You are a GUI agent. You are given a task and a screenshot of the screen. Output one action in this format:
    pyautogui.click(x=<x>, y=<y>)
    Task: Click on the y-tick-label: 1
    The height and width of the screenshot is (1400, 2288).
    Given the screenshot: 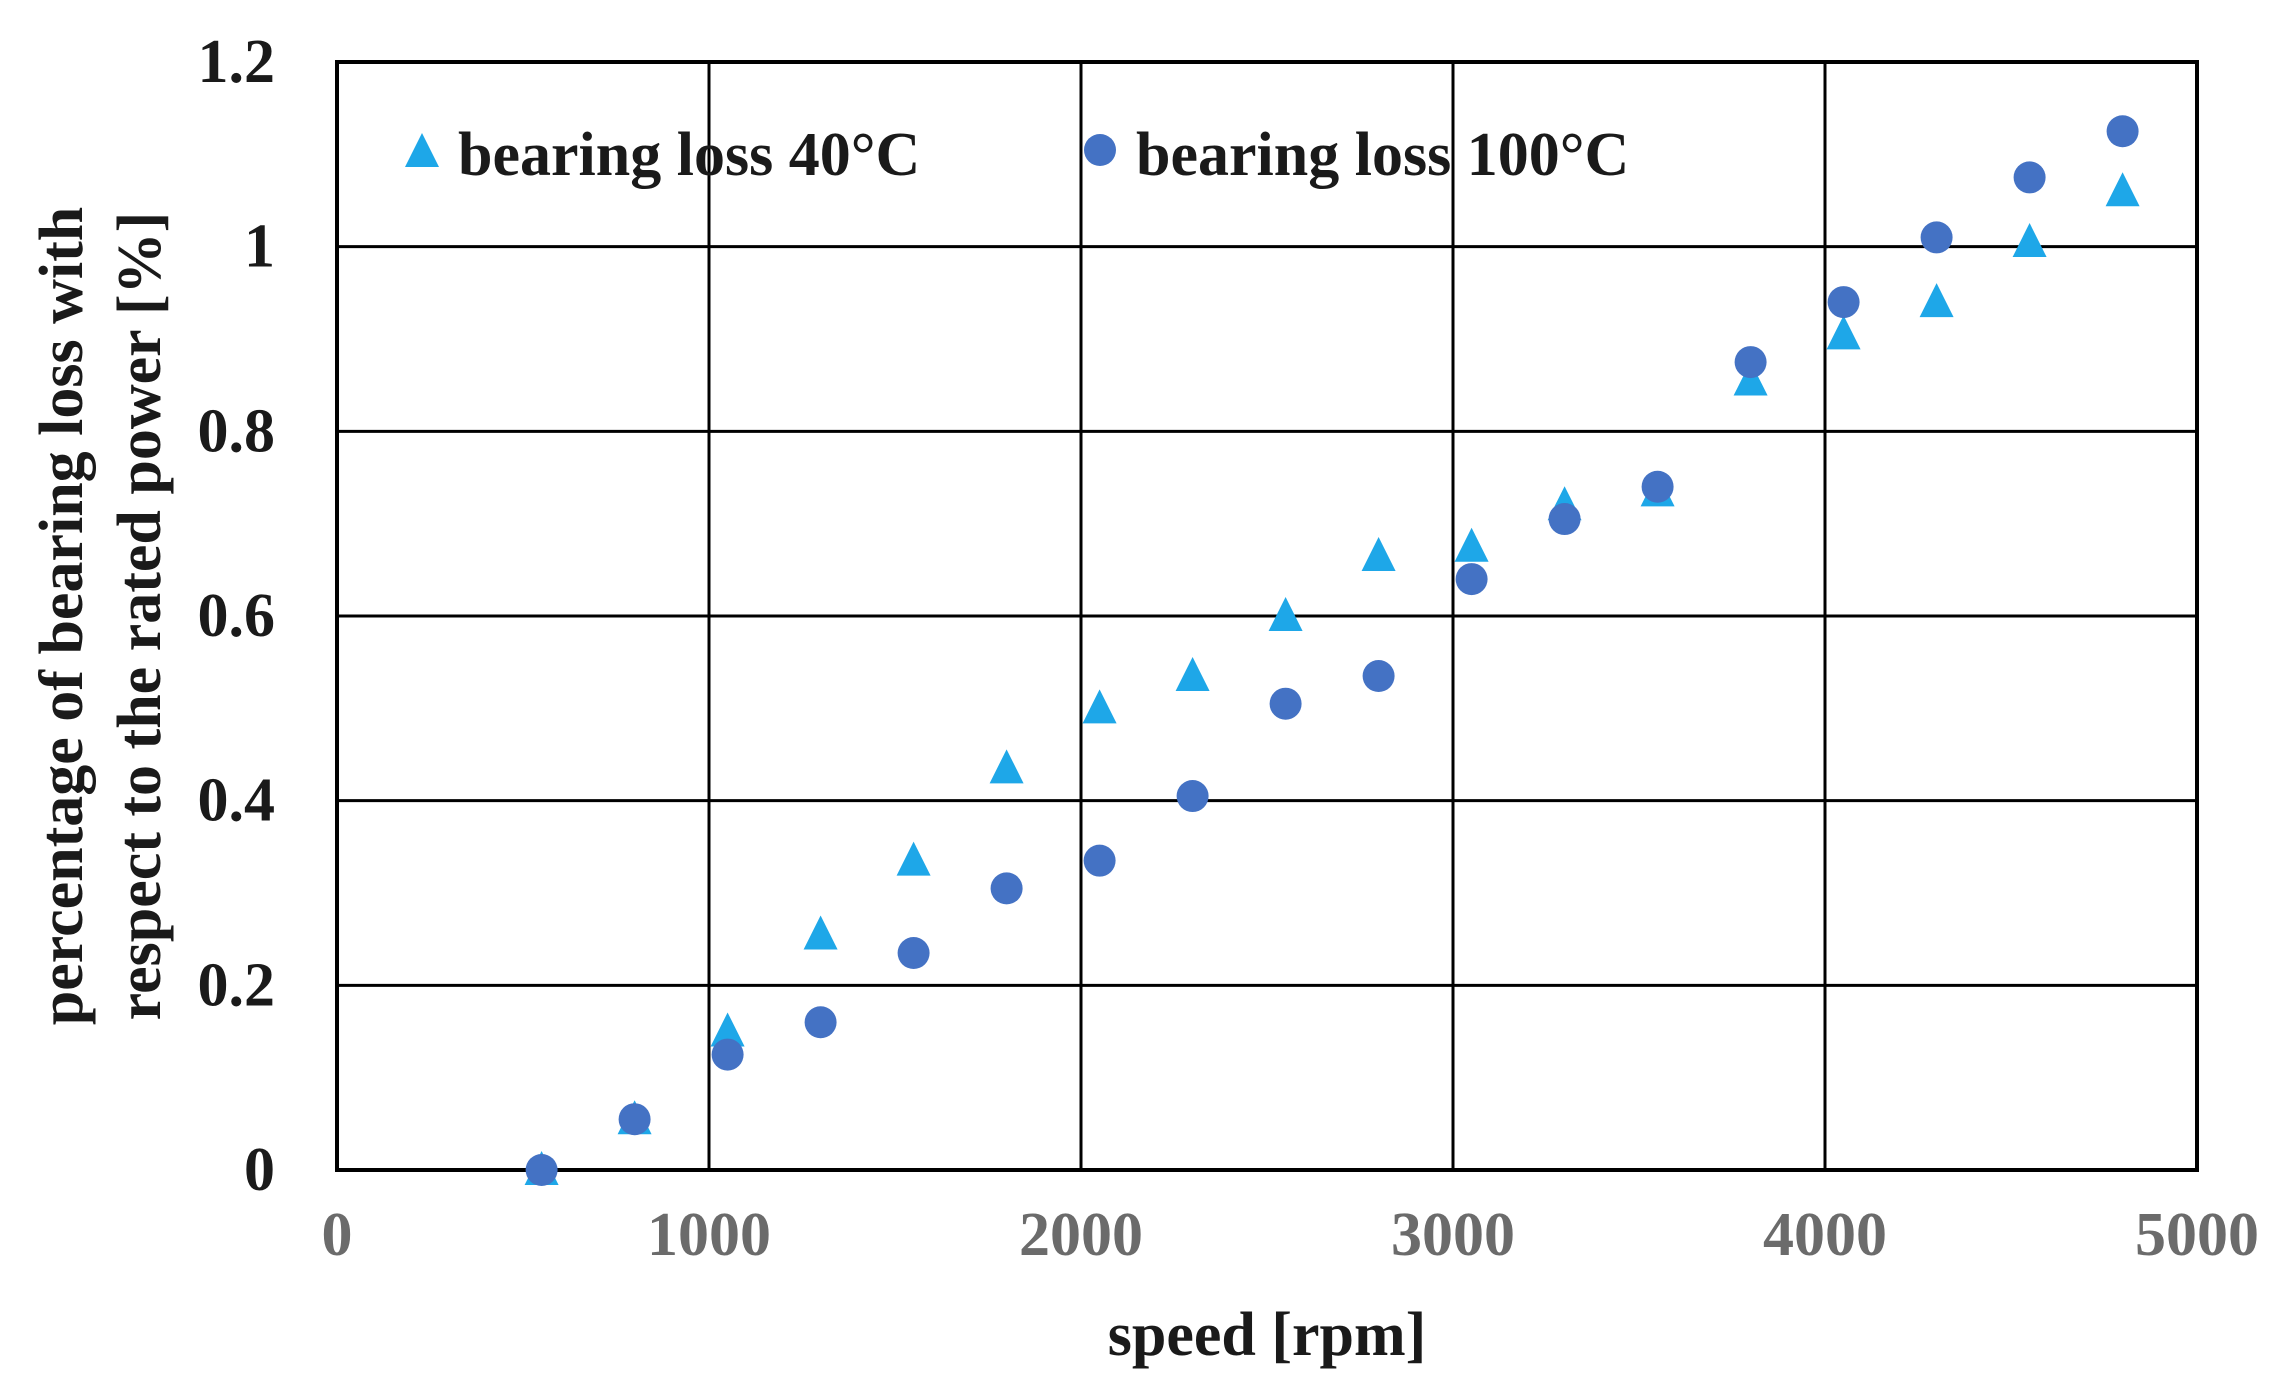 What is the action you would take?
    pyautogui.click(x=259, y=247)
    